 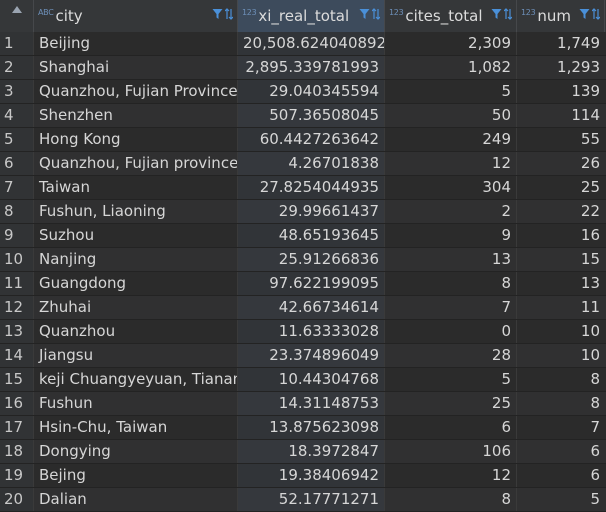 I want to click on row-number: 16, so click(x=17, y=403).